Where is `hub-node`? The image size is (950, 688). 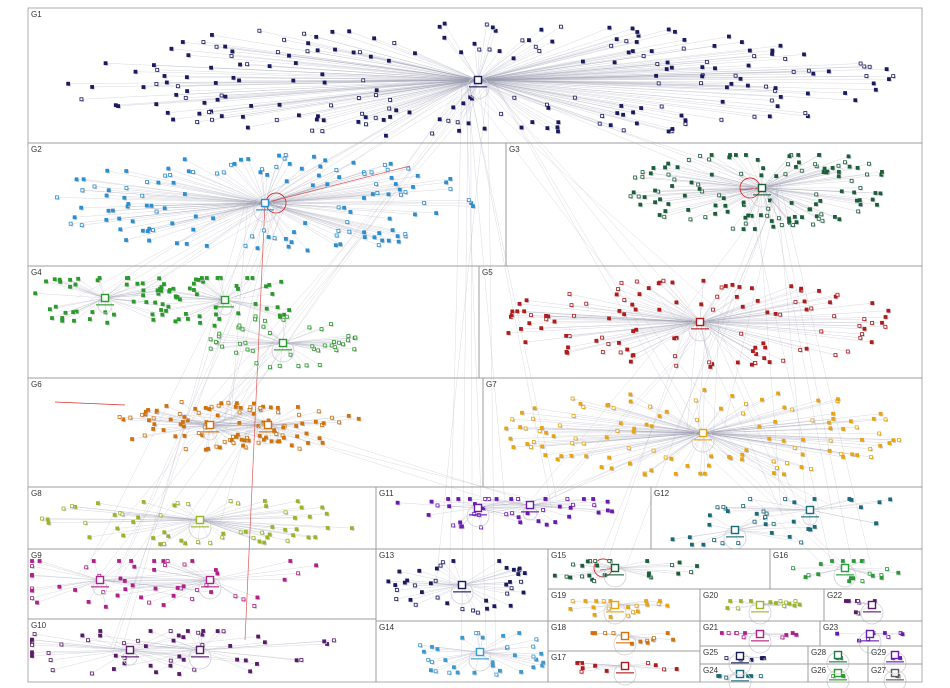 hub-node is located at coordinates (625, 666).